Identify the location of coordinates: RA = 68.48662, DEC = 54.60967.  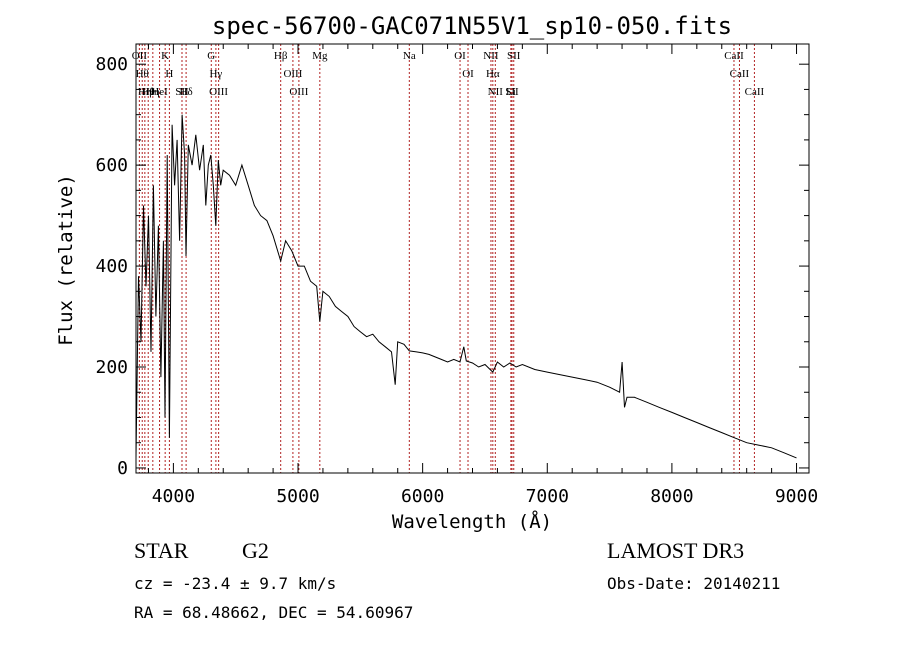
(274, 612).